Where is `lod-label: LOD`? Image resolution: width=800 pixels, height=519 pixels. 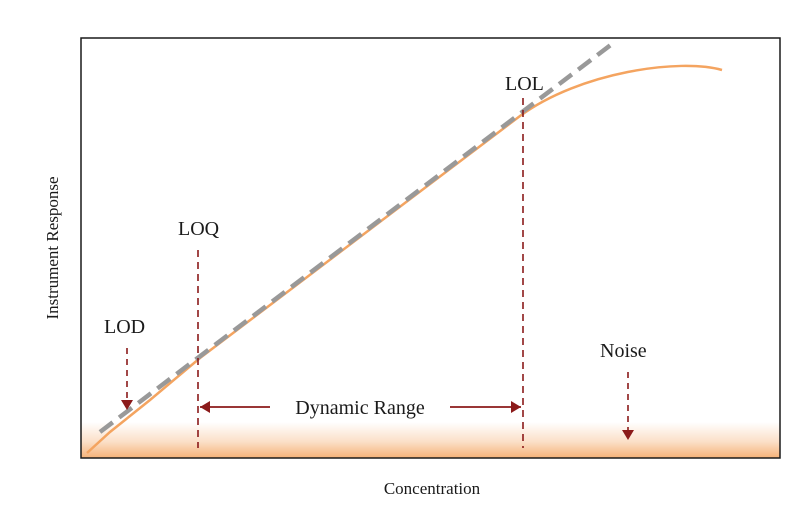
lod-label: LOD is located at coordinates (124, 327).